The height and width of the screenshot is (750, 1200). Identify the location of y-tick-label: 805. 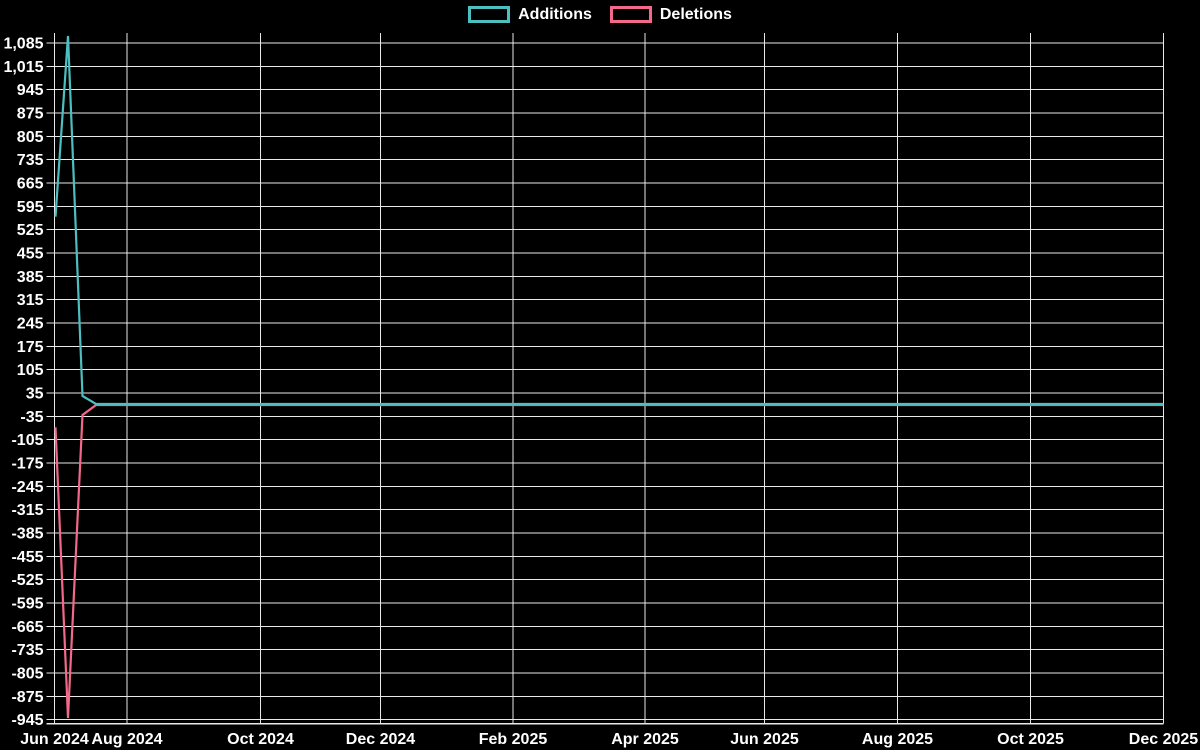
(30, 137).